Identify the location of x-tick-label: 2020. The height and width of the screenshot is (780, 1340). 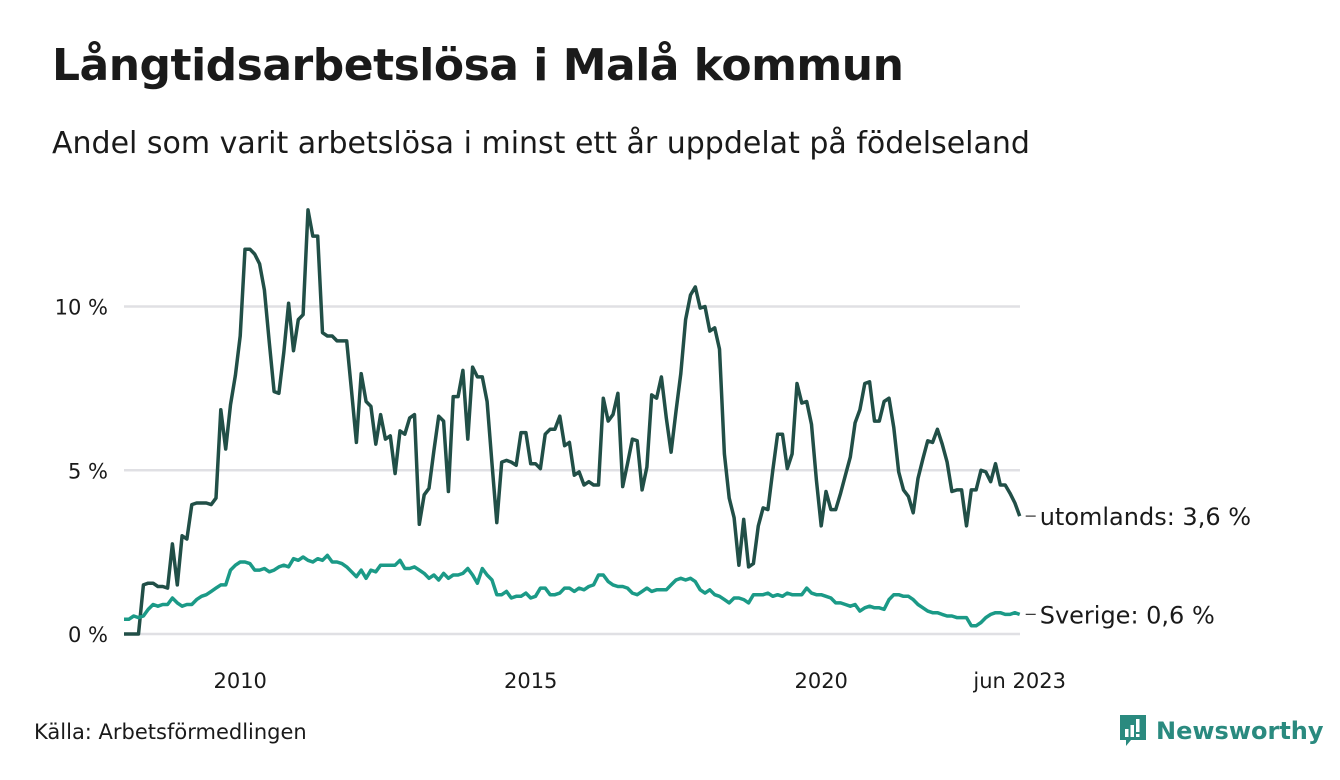
(820, 681).